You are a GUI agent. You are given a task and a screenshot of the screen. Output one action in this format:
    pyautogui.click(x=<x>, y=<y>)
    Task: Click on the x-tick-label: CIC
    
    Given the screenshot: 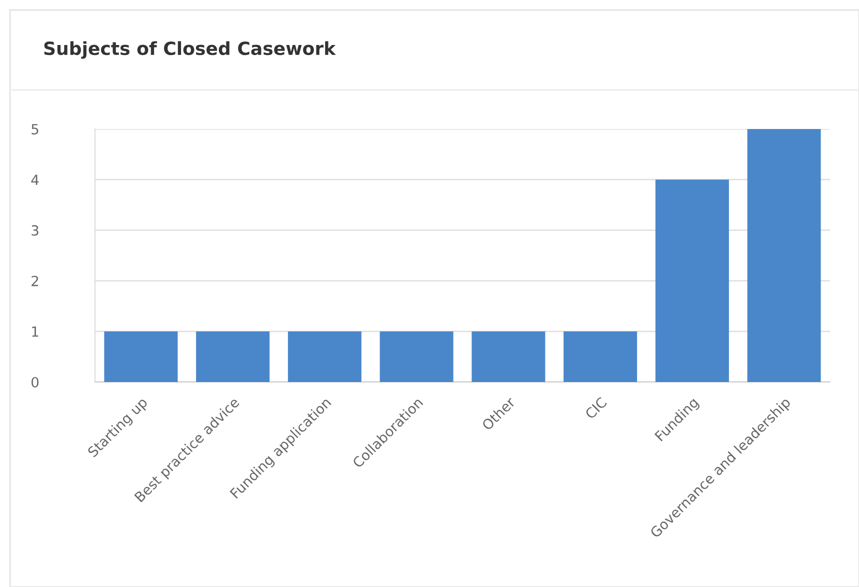 What is the action you would take?
    pyautogui.click(x=596, y=408)
    